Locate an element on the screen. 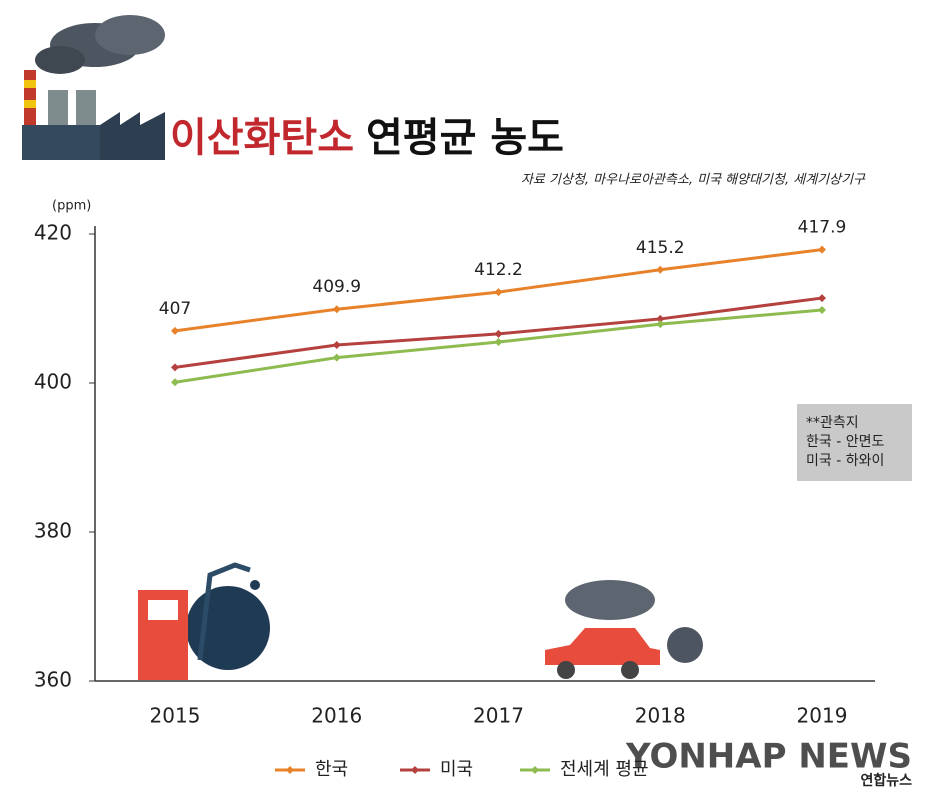  data-label: 407 is located at coordinates (175, 309).